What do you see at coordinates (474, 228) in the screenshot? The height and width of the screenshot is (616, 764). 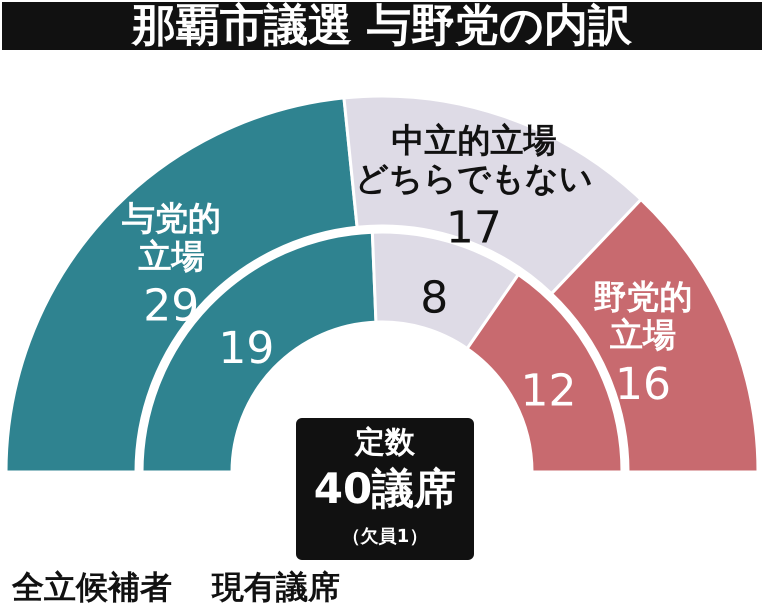 I see `data-label: 17` at bounding box center [474, 228].